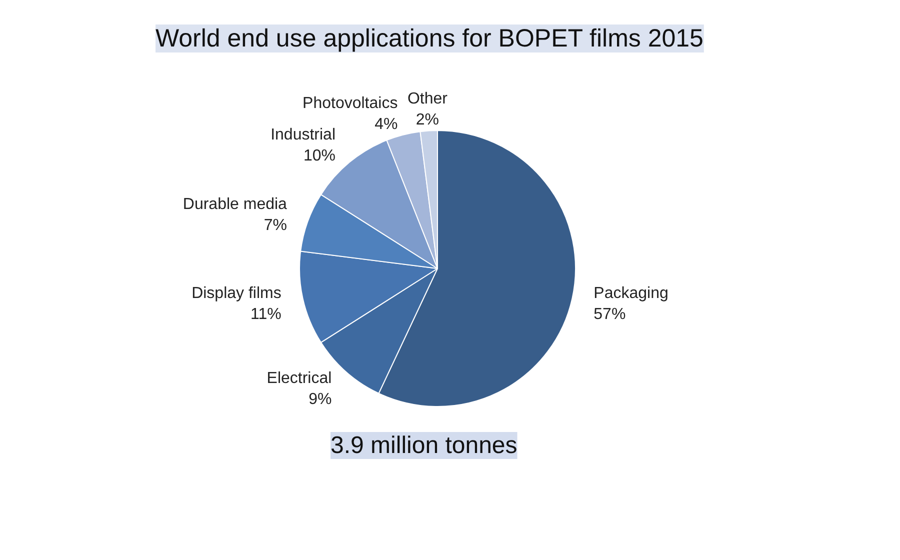  Describe the element at coordinates (428, 119) in the screenshot. I see `data-label: 2%` at that location.